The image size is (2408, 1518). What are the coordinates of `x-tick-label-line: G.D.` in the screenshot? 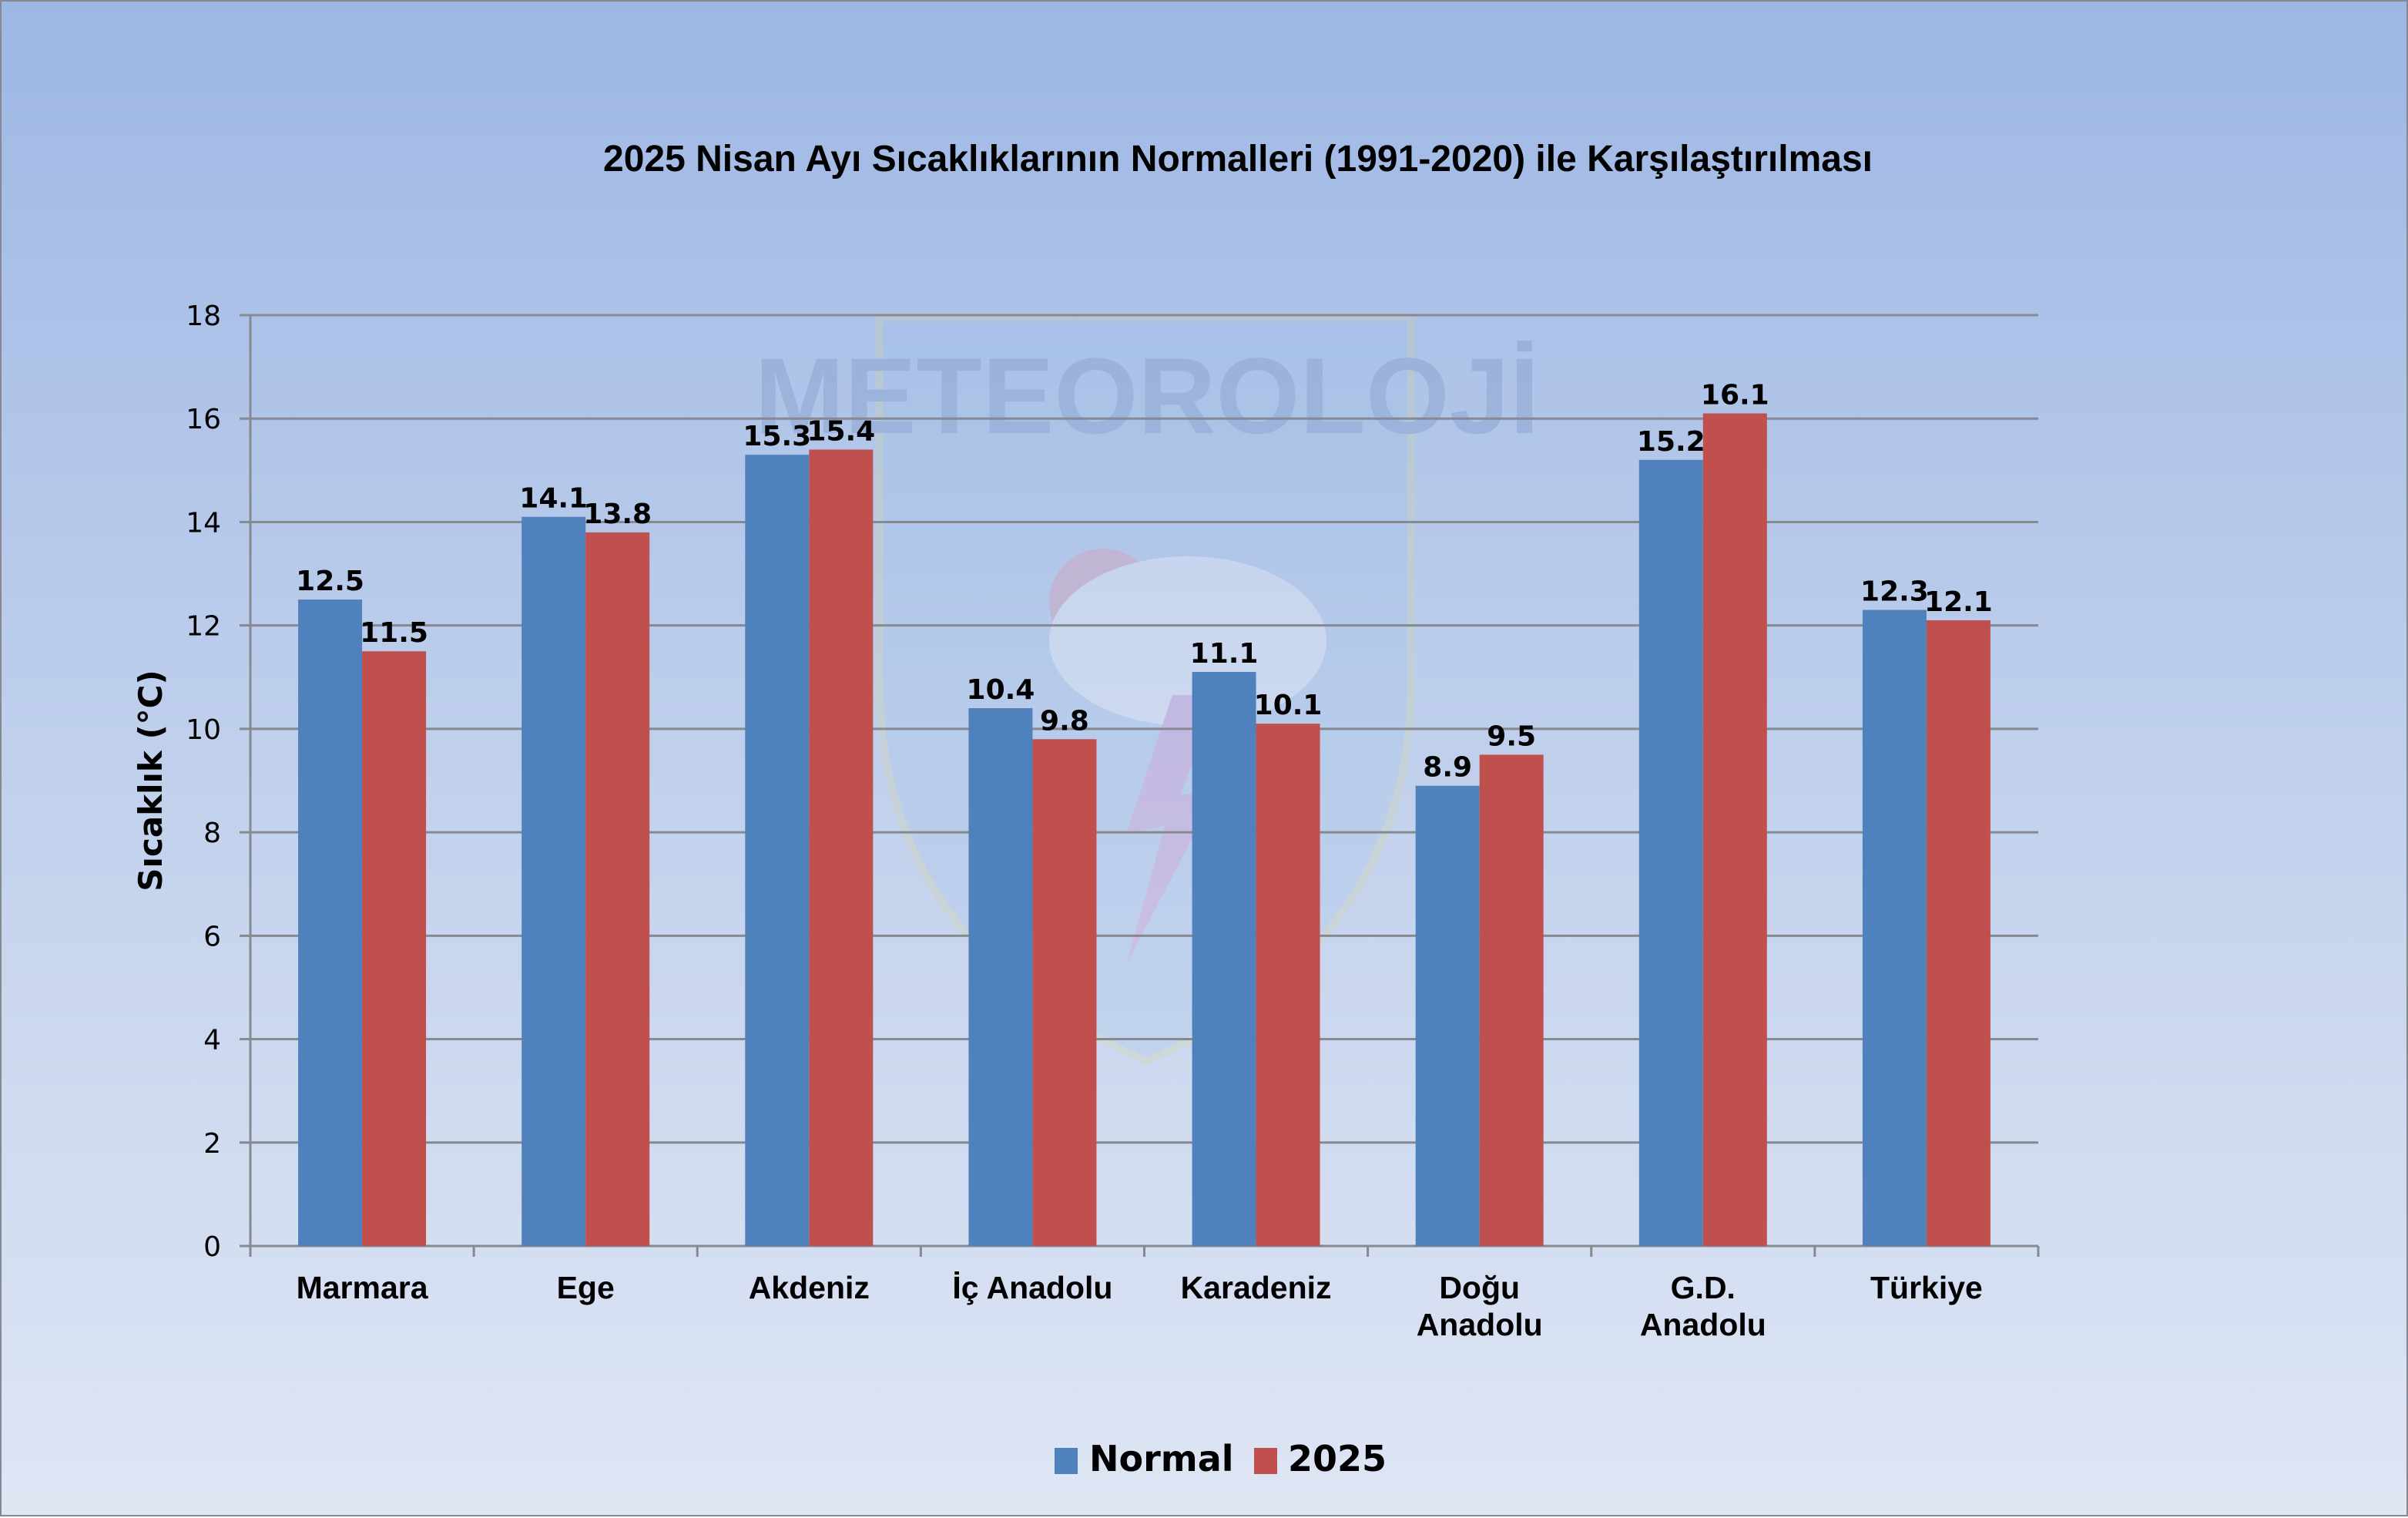 It's located at (1703, 1287).